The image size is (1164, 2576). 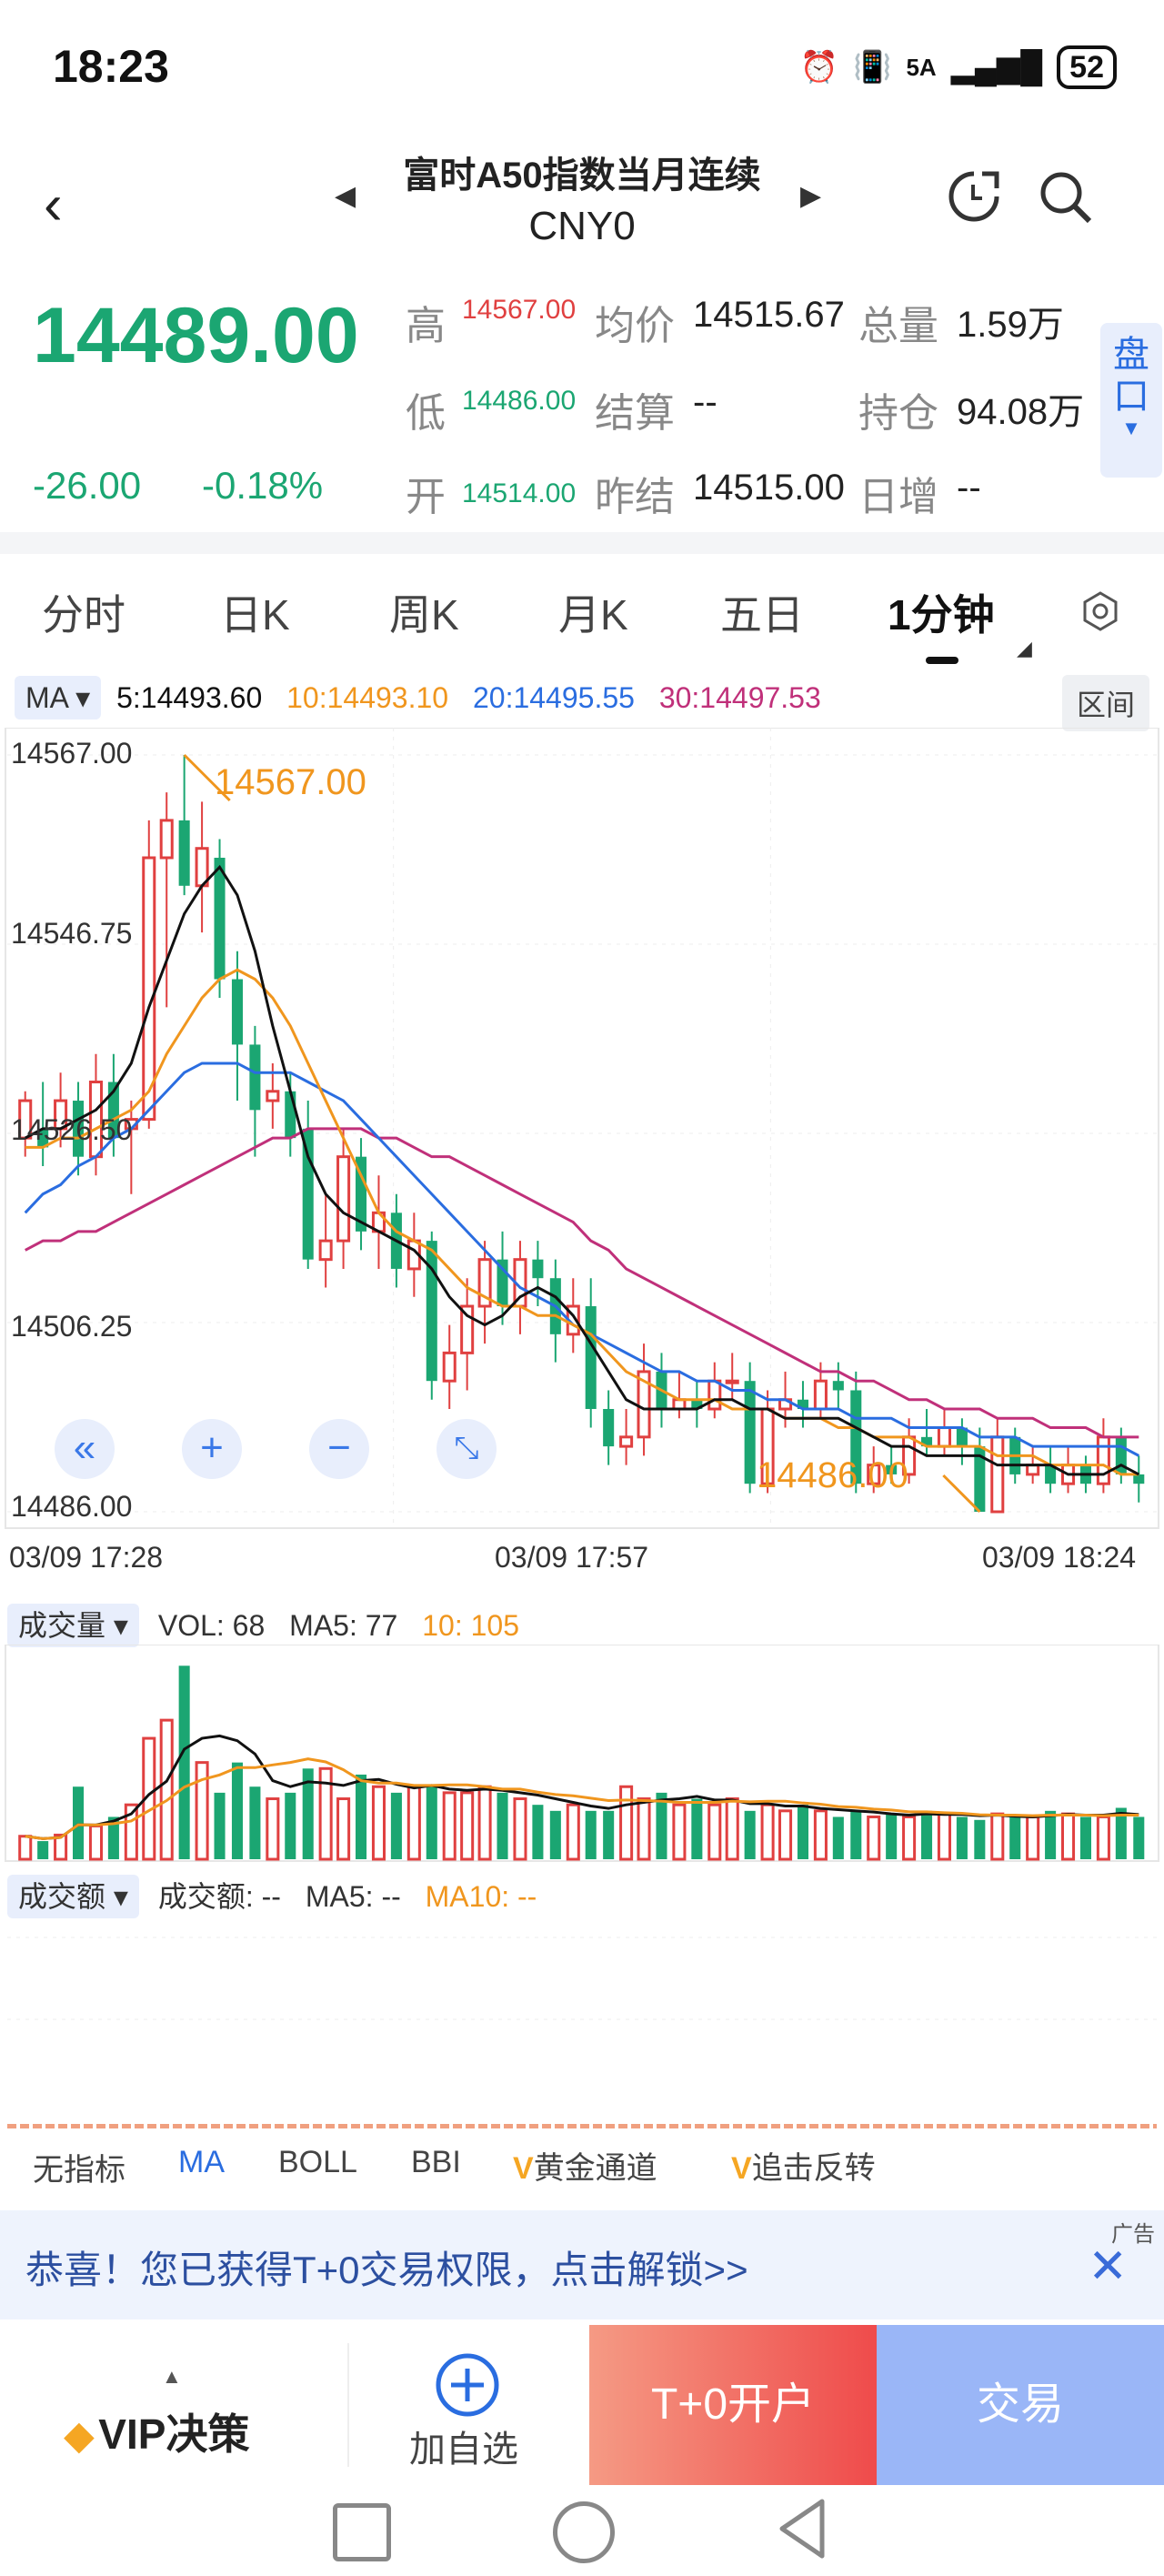 I want to click on ma10-readout: 10:14493.10, so click(x=368, y=697).